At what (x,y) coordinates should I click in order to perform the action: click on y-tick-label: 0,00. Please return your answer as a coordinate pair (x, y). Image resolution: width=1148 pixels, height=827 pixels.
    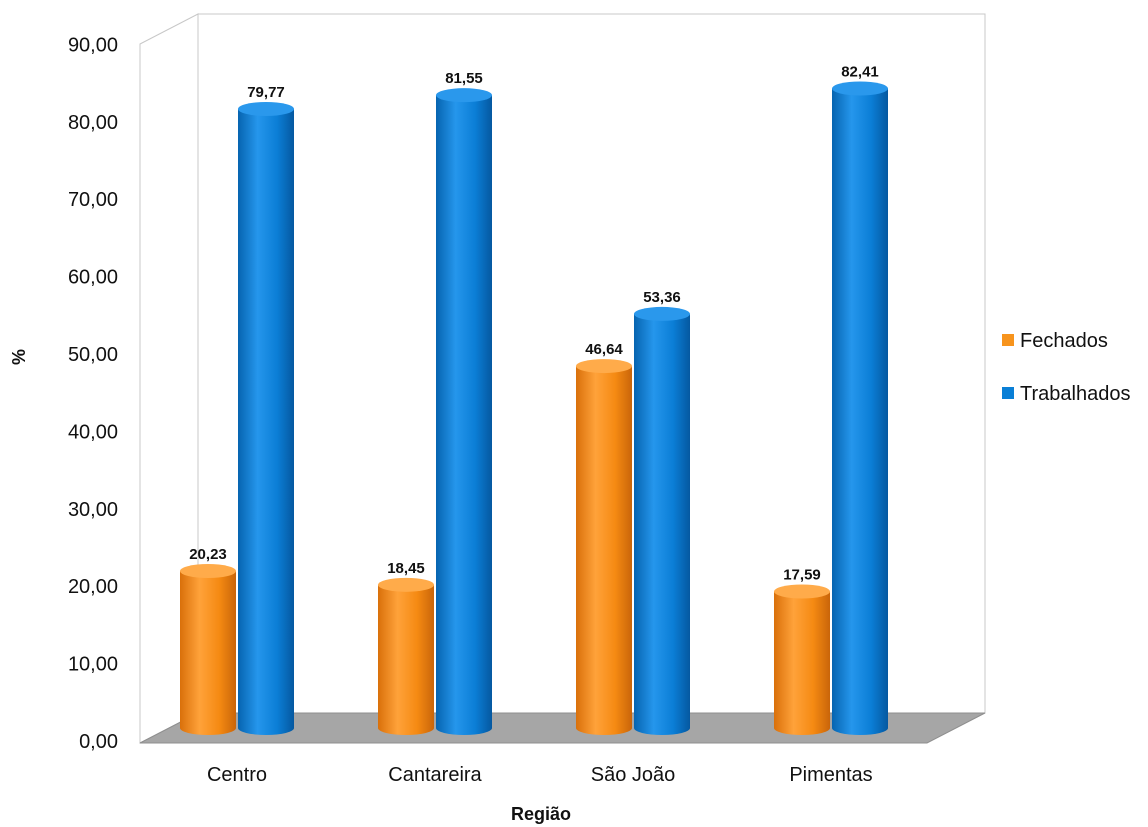
    Looking at the image, I should click on (98, 742).